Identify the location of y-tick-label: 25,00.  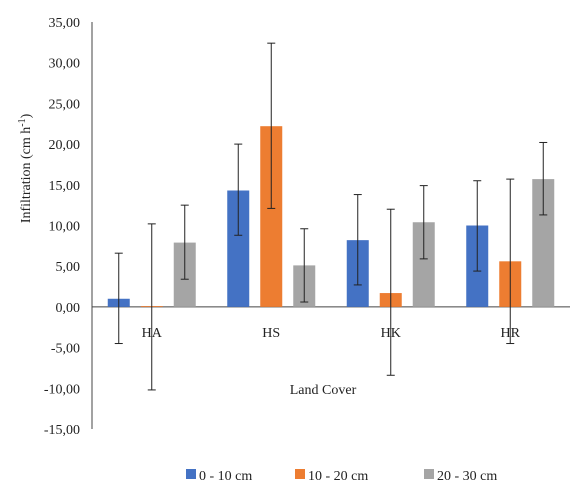
(65, 104).